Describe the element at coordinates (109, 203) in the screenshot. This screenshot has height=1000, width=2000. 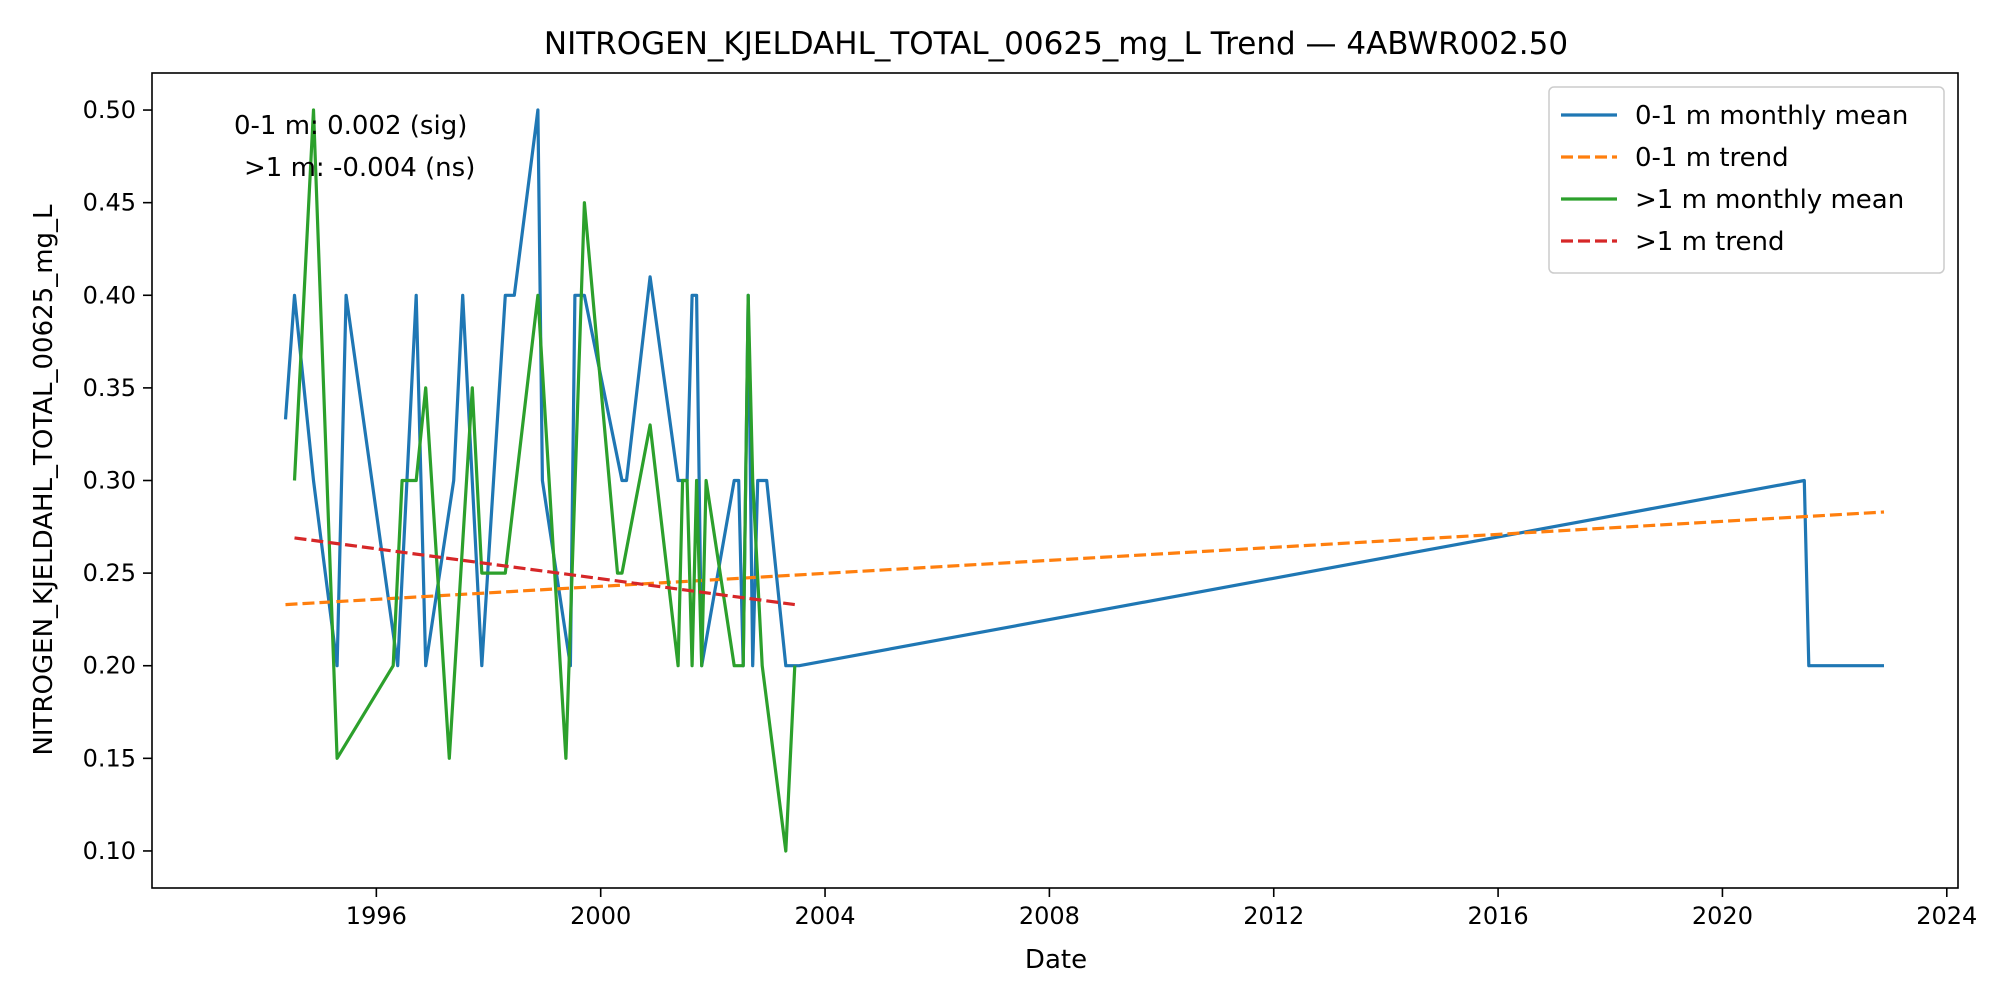
I see `y-tick-label: 0.45` at that location.